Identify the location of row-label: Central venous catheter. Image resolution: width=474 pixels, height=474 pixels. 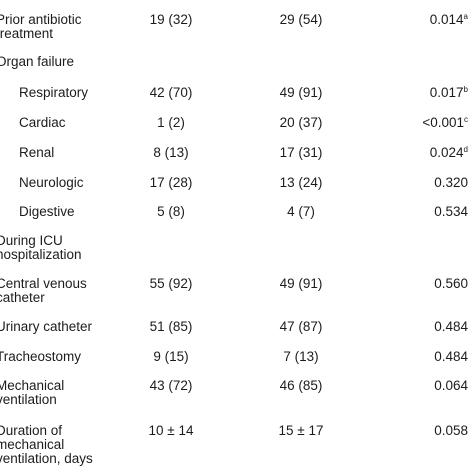
(43, 290).